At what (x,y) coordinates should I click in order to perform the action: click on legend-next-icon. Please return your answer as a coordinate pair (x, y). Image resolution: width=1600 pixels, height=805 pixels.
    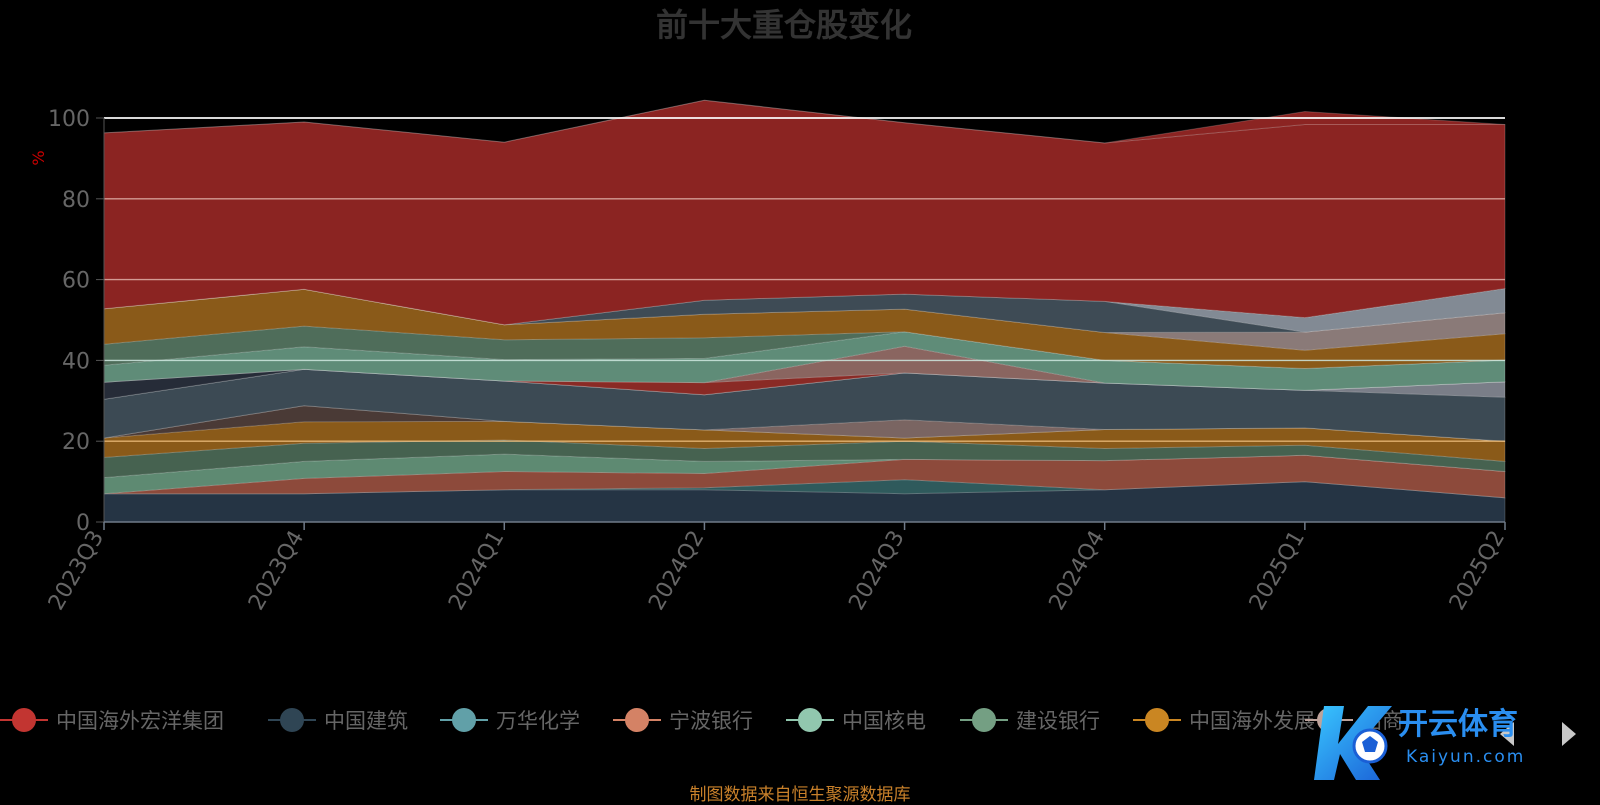
    Looking at the image, I should click on (1569, 734).